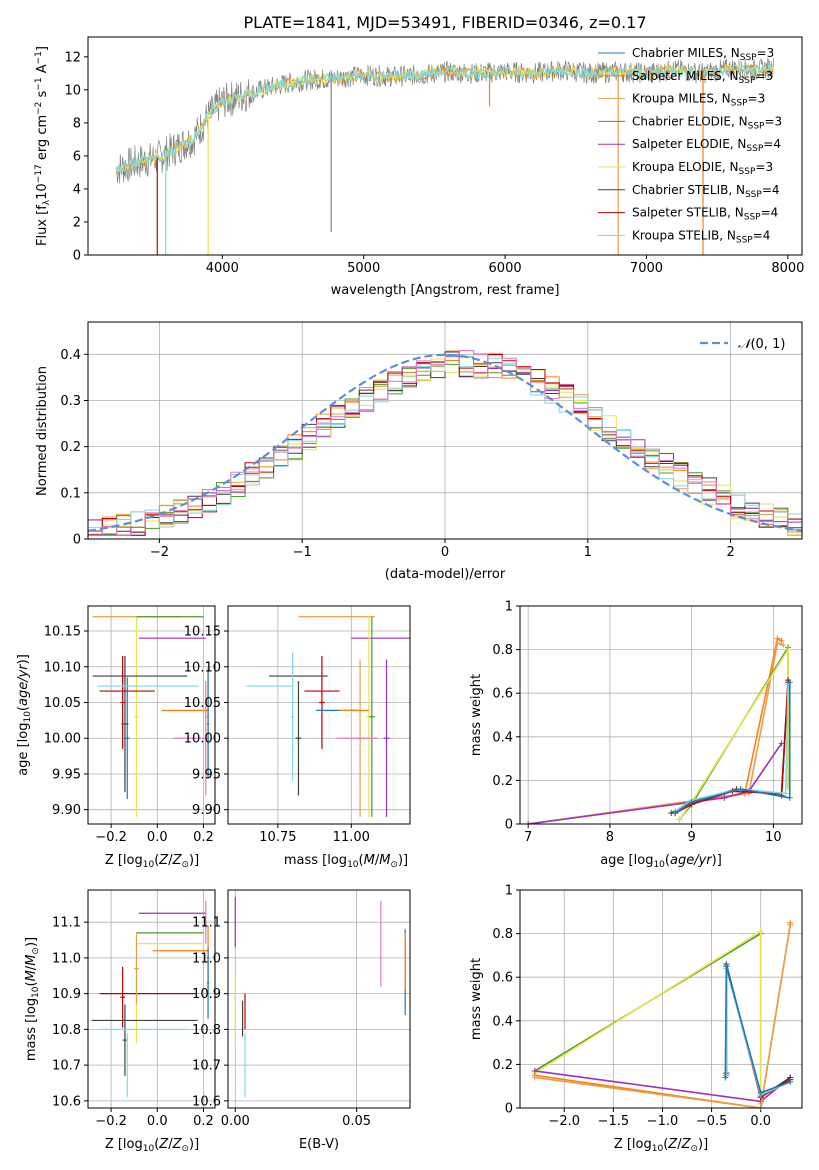  What do you see at coordinates (663, 1121) in the screenshot?
I see `x-tick-label: −1.0` at bounding box center [663, 1121].